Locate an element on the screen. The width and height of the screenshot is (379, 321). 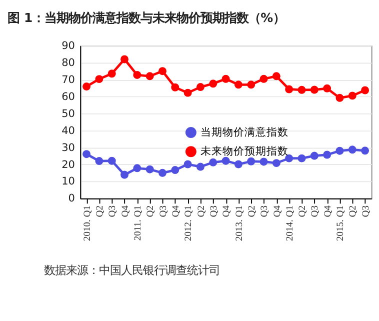
x-tick-label: 2013. Q1 is located at coordinates (239, 223).